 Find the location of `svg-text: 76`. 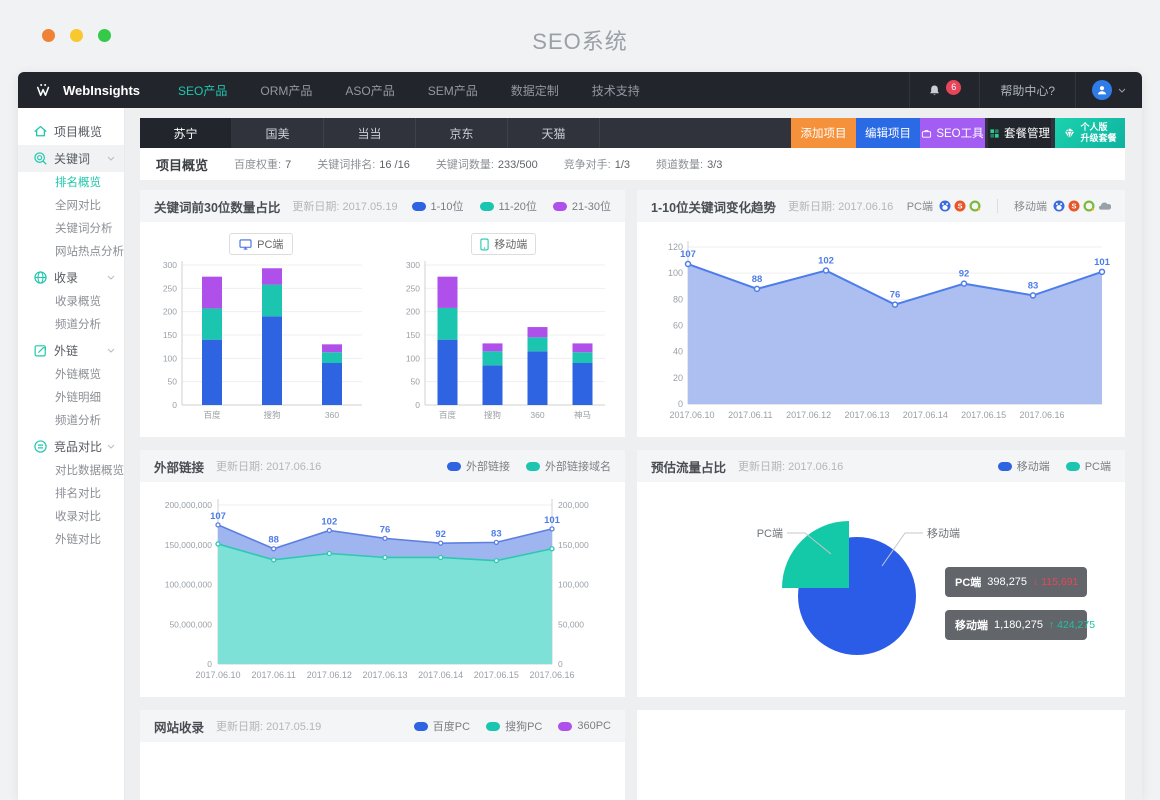

svg-text: 76 is located at coordinates (384, 529).